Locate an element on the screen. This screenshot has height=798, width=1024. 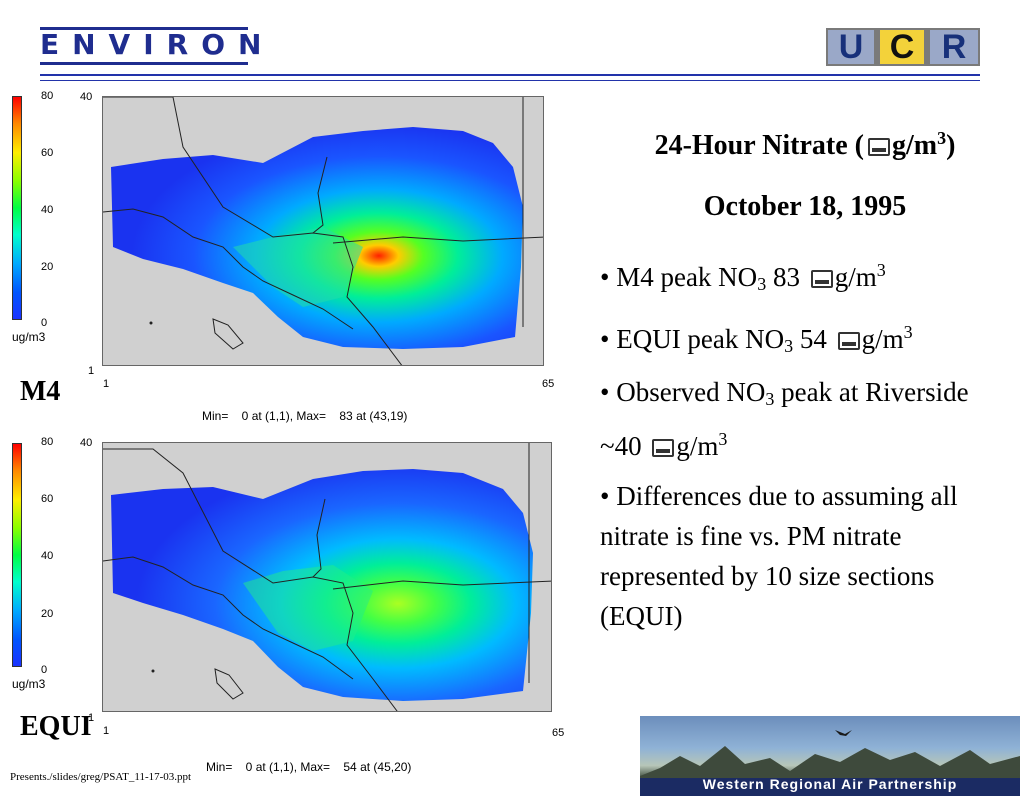
m4-legend-tick: 20 is located at coordinates (47, 267).